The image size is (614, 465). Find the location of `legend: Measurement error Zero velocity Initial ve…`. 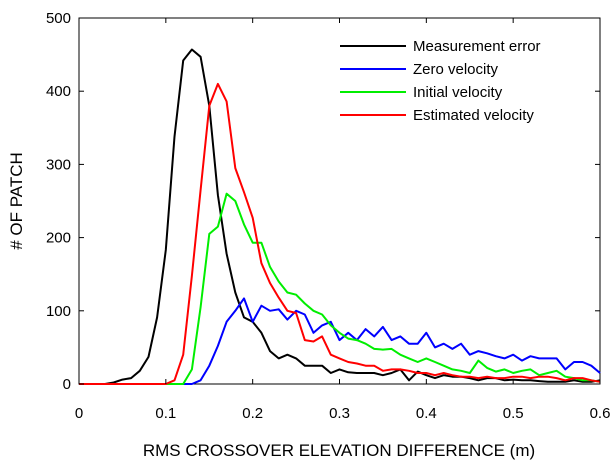

legend: Measurement error Zero velocity Initial ve… is located at coordinates (456, 80).